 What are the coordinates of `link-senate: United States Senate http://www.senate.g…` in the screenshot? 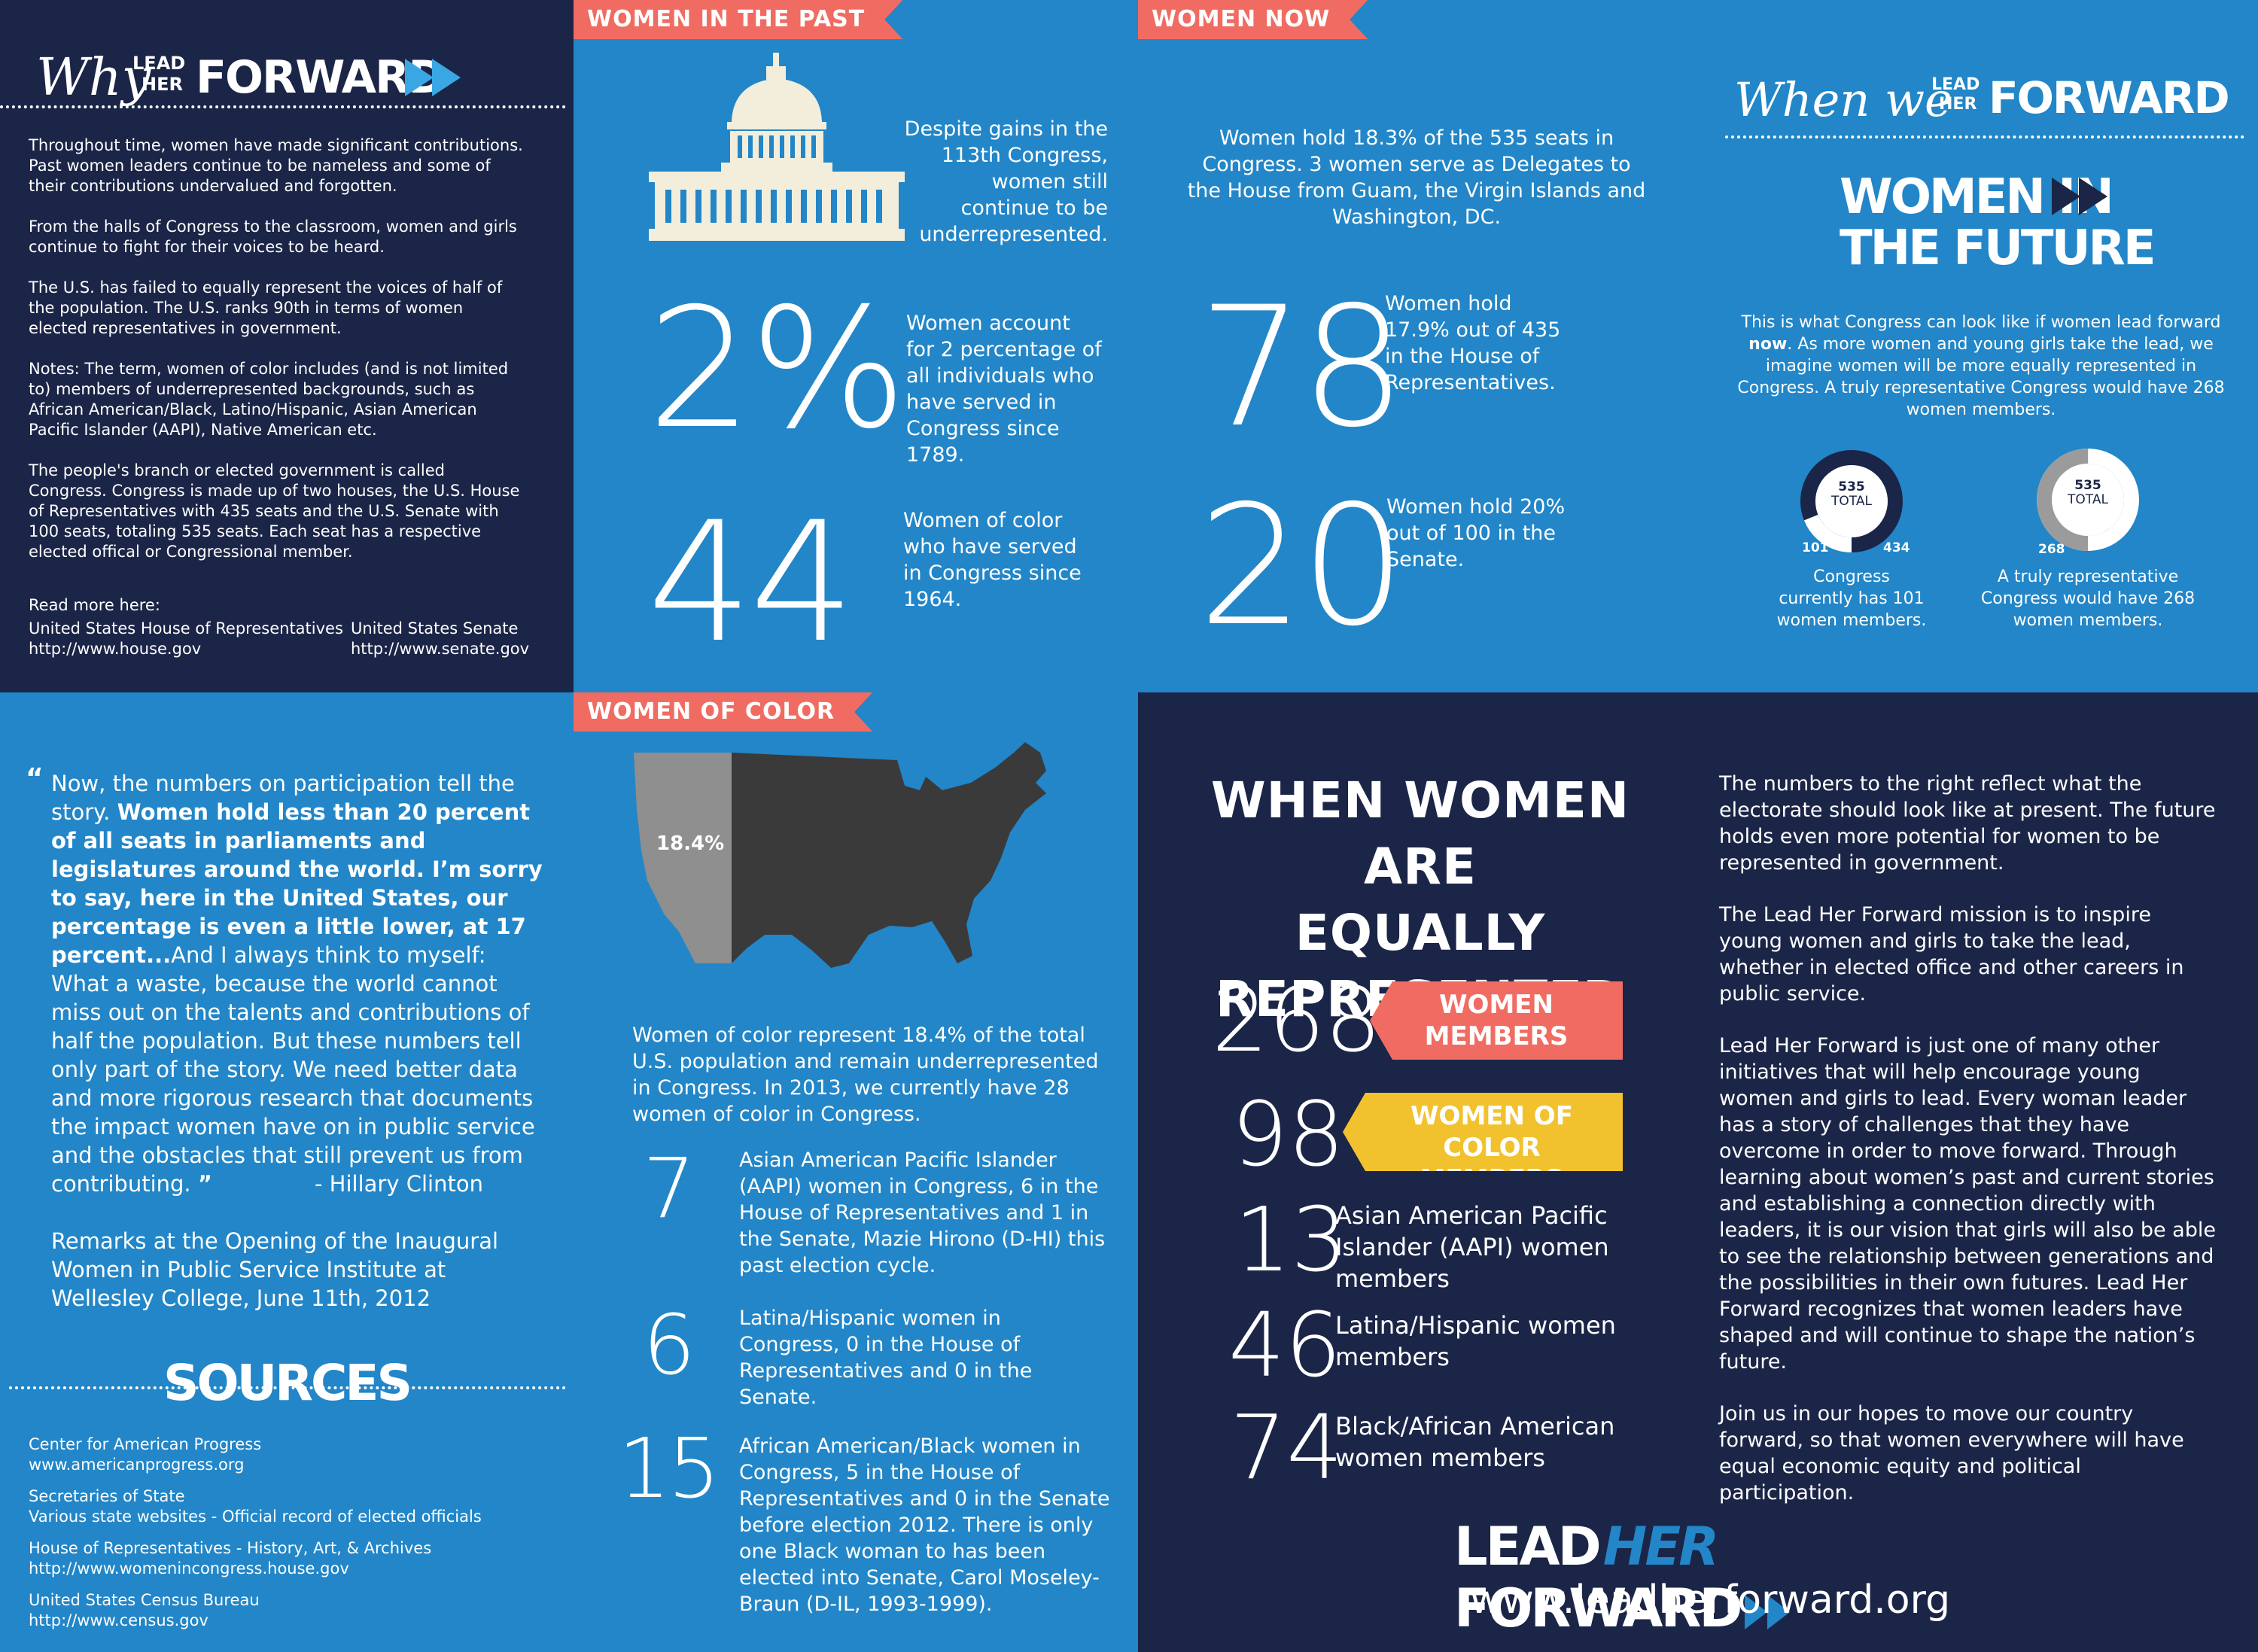 It's located at (456, 639).